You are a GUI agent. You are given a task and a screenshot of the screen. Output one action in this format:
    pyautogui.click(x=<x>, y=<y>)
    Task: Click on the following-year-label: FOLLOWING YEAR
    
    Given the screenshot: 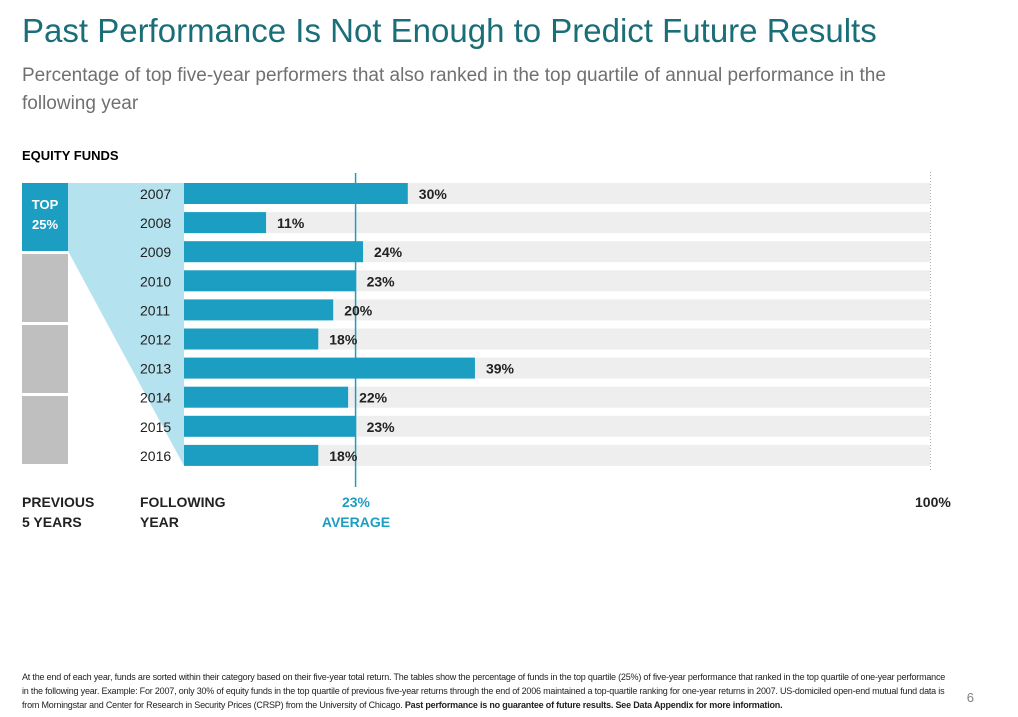 What is the action you would take?
    pyautogui.click(x=183, y=512)
    